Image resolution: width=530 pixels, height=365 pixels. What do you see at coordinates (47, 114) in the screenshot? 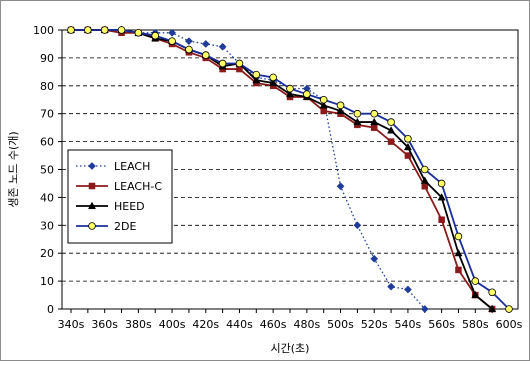
I see `y-tick-label: 70` at bounding box center [47, 114].